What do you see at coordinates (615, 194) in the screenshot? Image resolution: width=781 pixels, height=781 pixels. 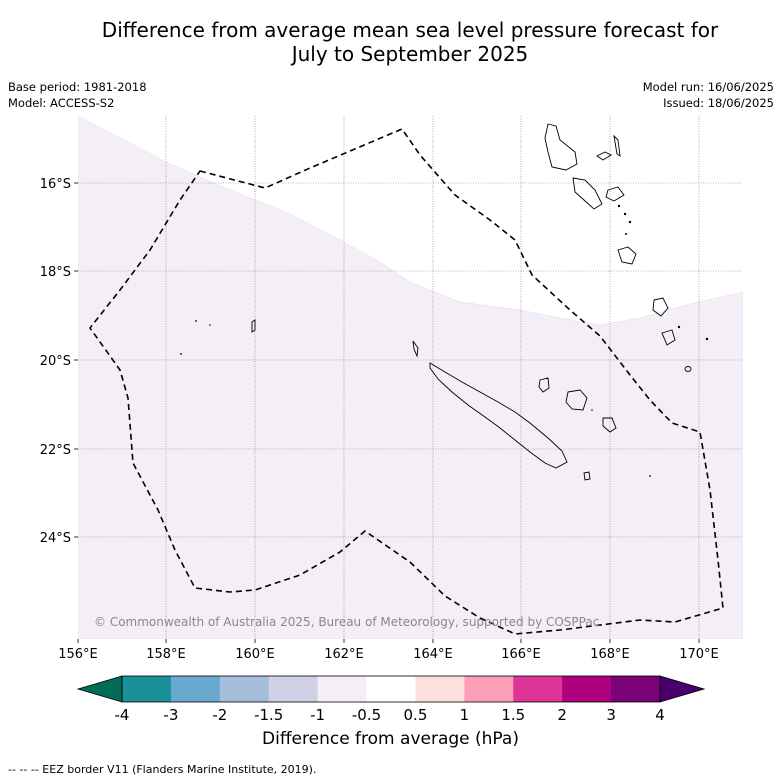 I see `efate` at bounding box center [615, 194].